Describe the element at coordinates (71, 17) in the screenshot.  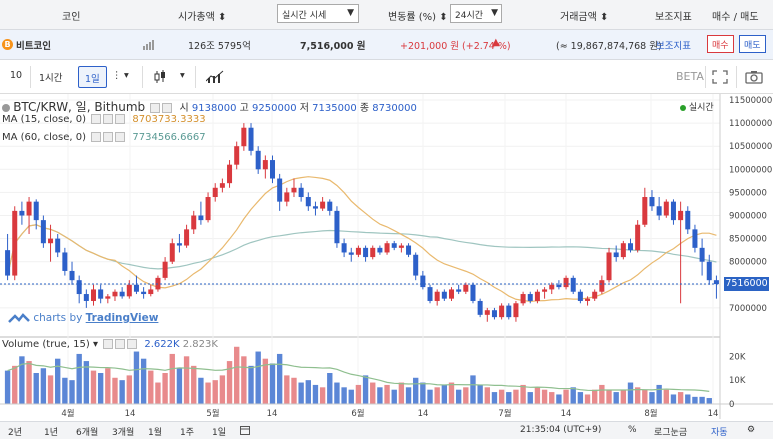
I see `coin-column-header: 코인` at that location.